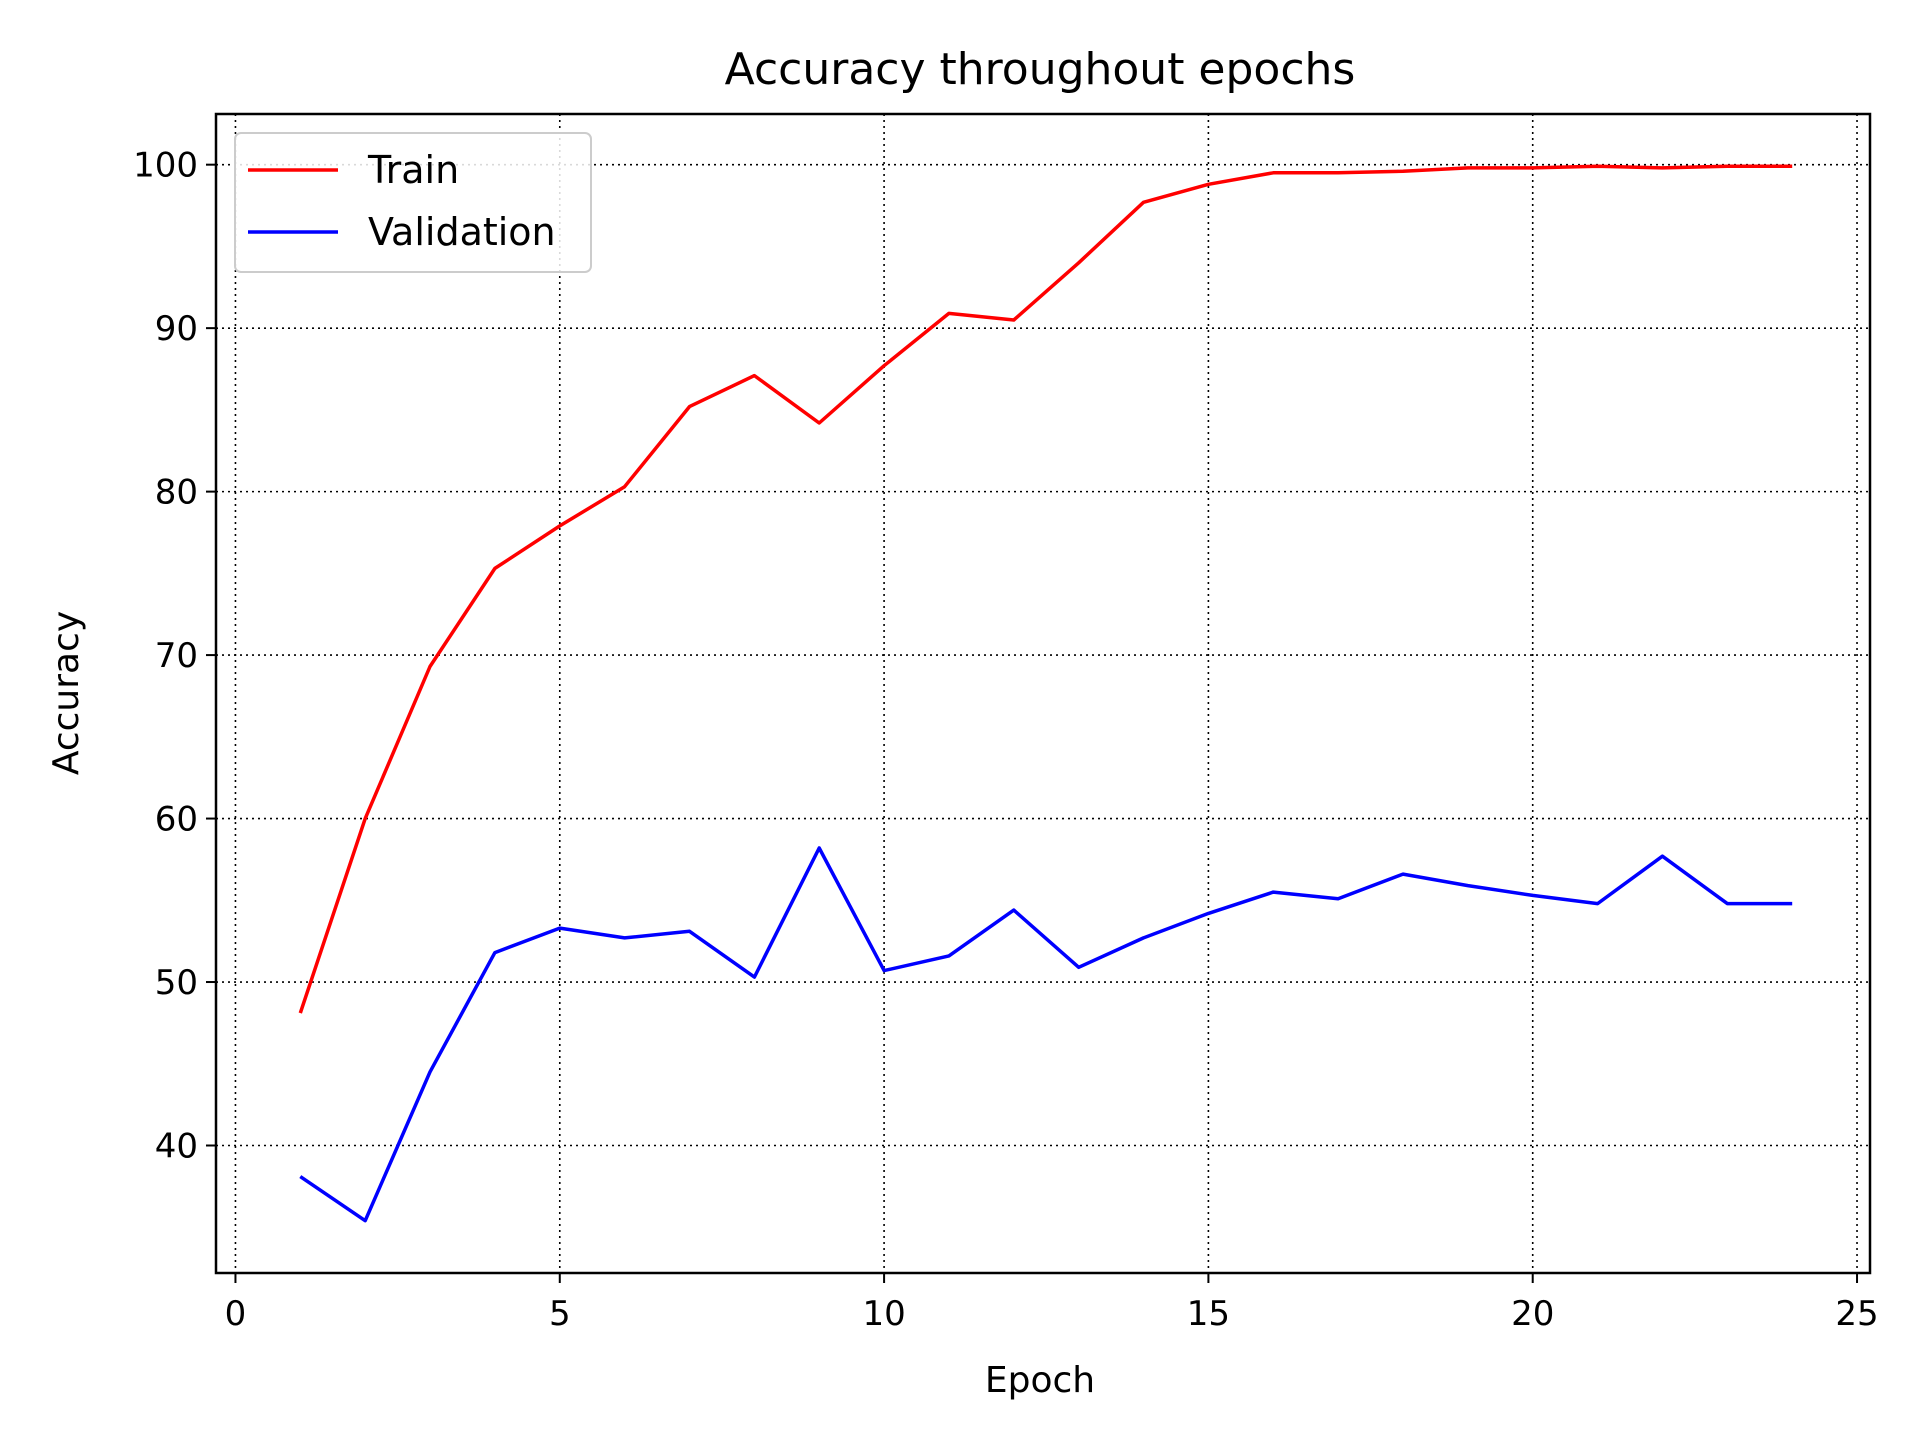 Image resolution: width=1920 pixels, height=1440 pixels. What do you see at coordinates (560, 1314) in the screenshot?
I see `x-tick-label: 5` at bounding box center [560, 1314].